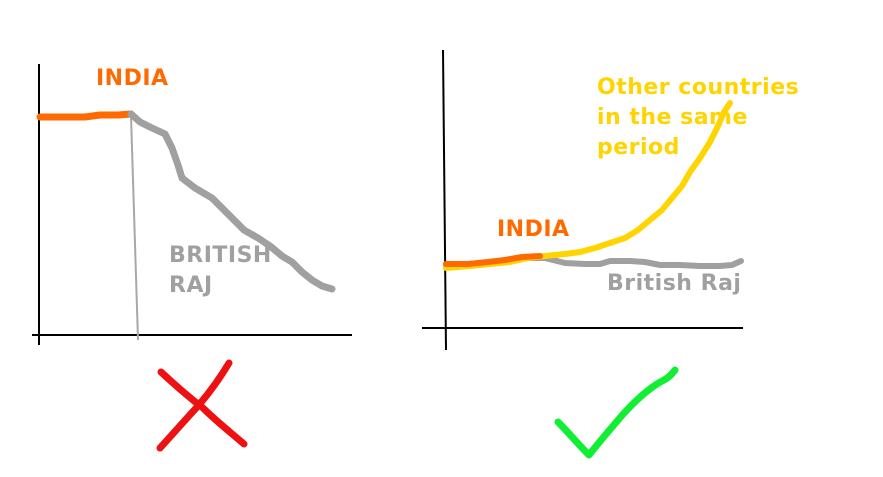 The image size is (883, 477). What do you see at coordinates (231, 201) in the screenshot?
I see `left-british-curve` at bounding box center [231, 201].